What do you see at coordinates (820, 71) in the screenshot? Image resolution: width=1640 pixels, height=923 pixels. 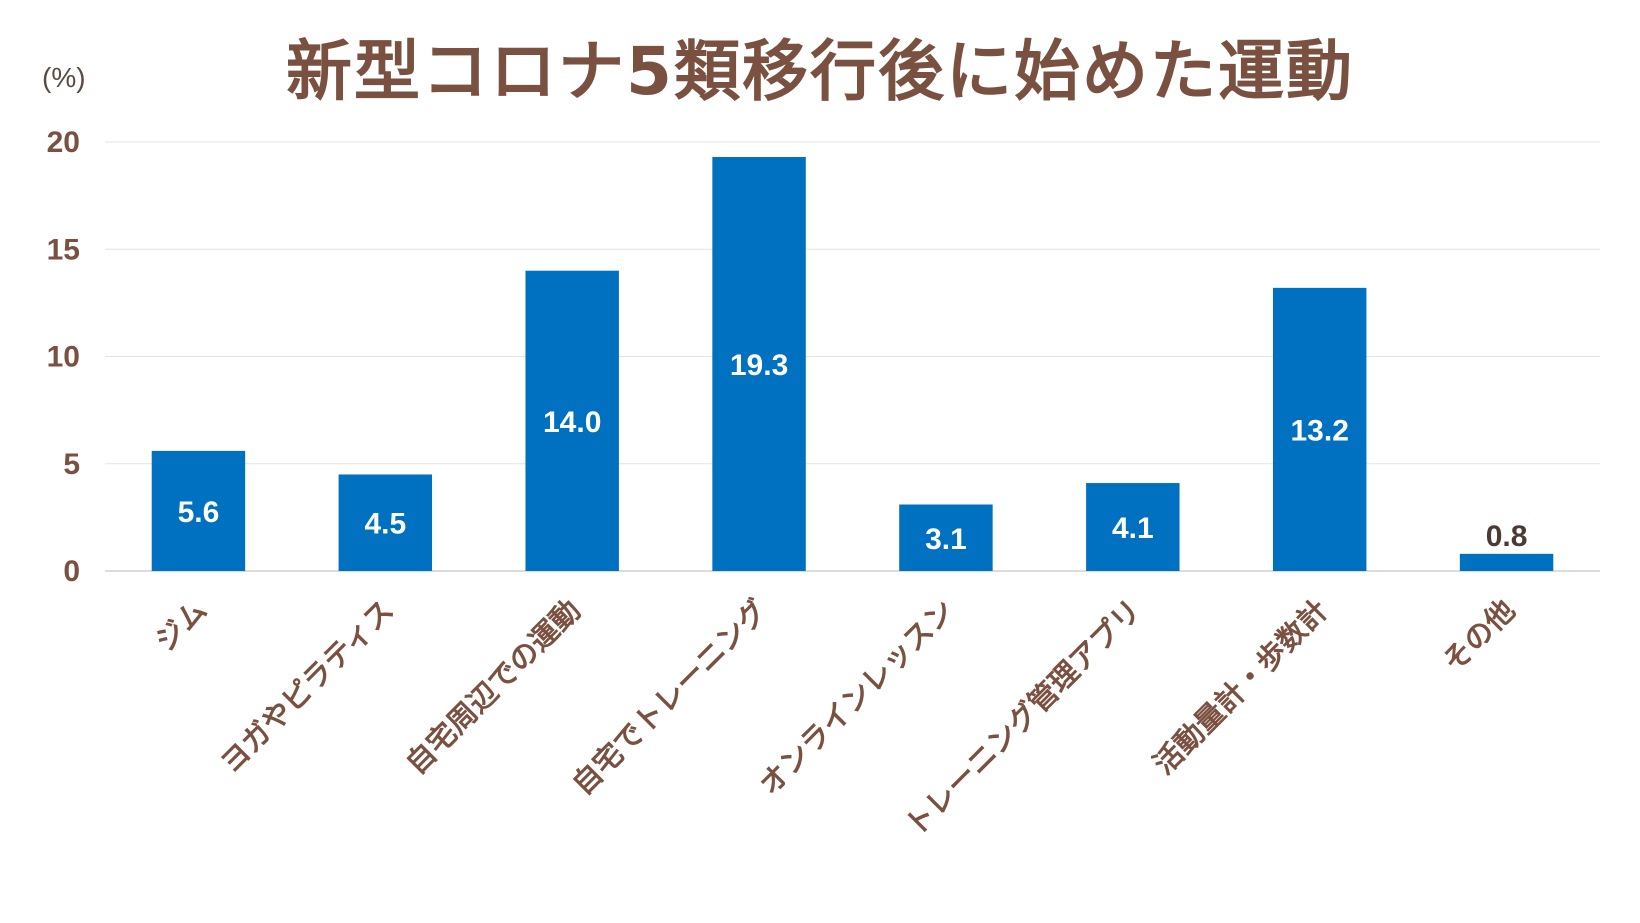 I see `chart-title: 新型コロナ5類移行後に始めた運動` at bounding box center [820, 71].